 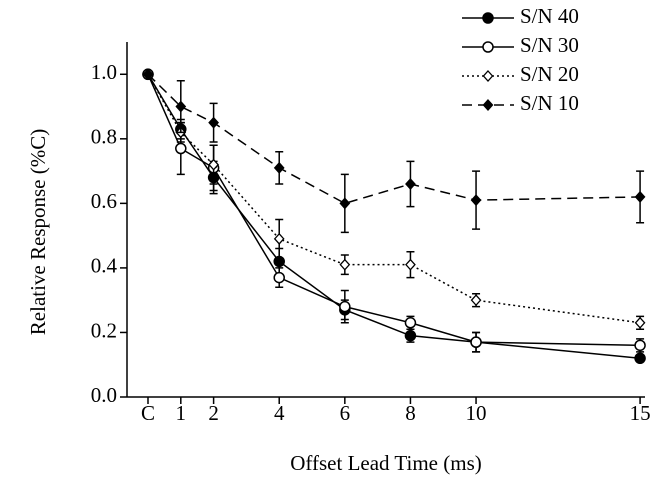 I want to click on x-tick-label: 15, so click(x=640, y=413).